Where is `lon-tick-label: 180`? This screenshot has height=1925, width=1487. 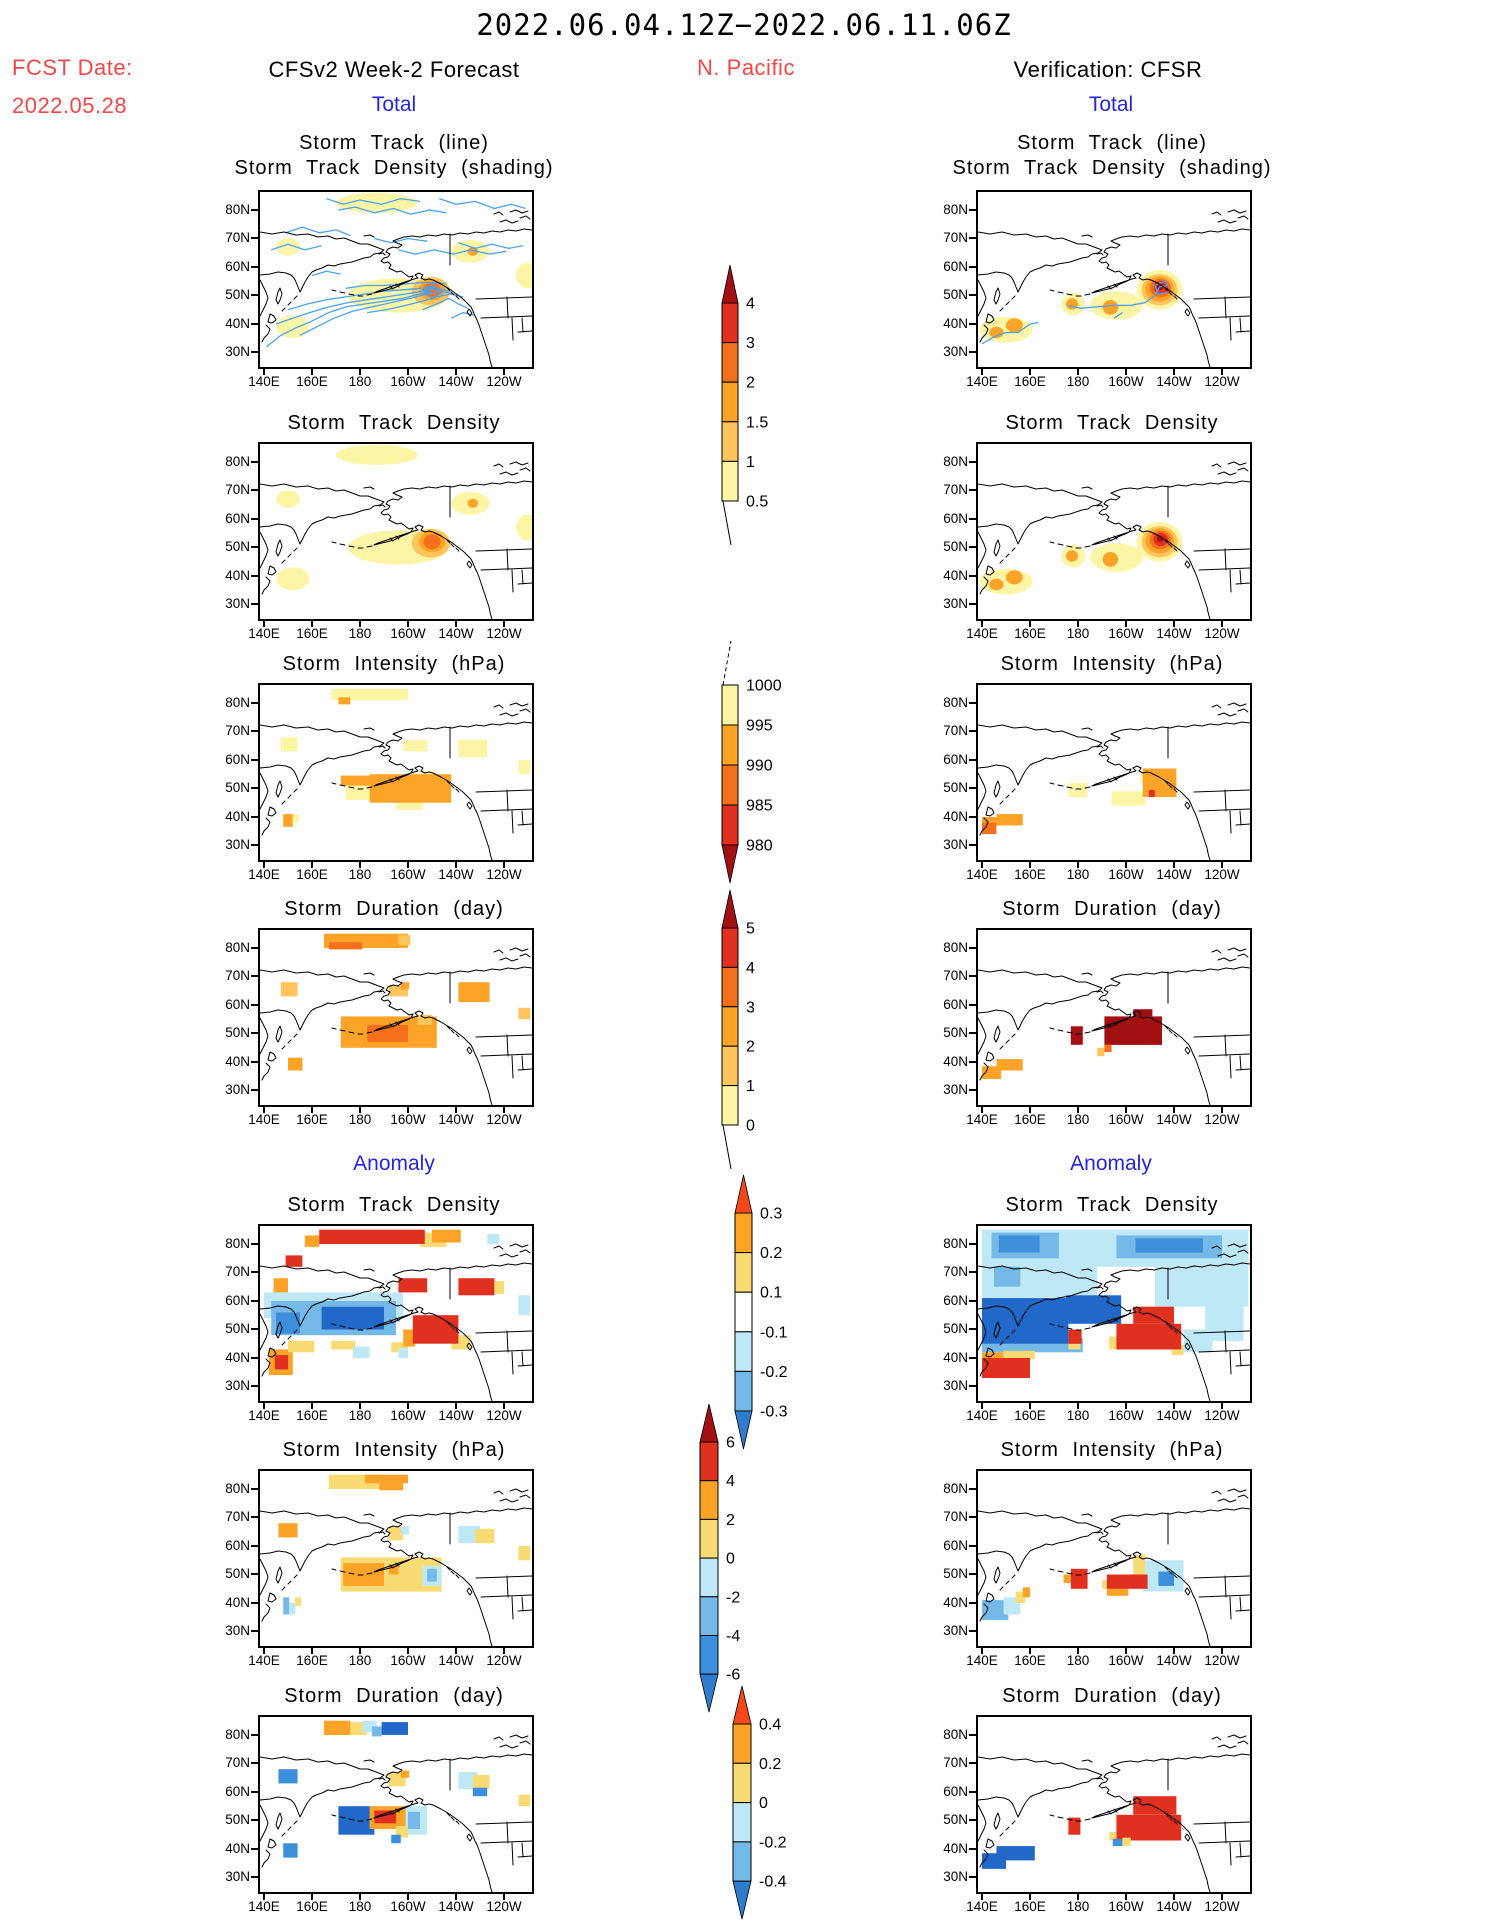
lon-tick-label: 180 is located at coordinates (360, 633).